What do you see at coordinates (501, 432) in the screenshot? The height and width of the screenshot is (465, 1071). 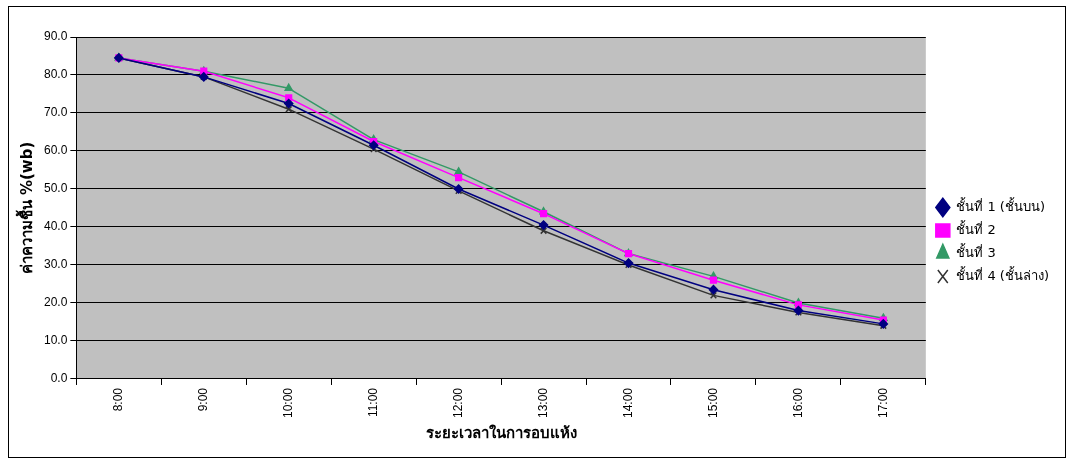 I see `x-axis-title: ระยะเวลาในการอบแห้ง` at bounding box center [501, 432].